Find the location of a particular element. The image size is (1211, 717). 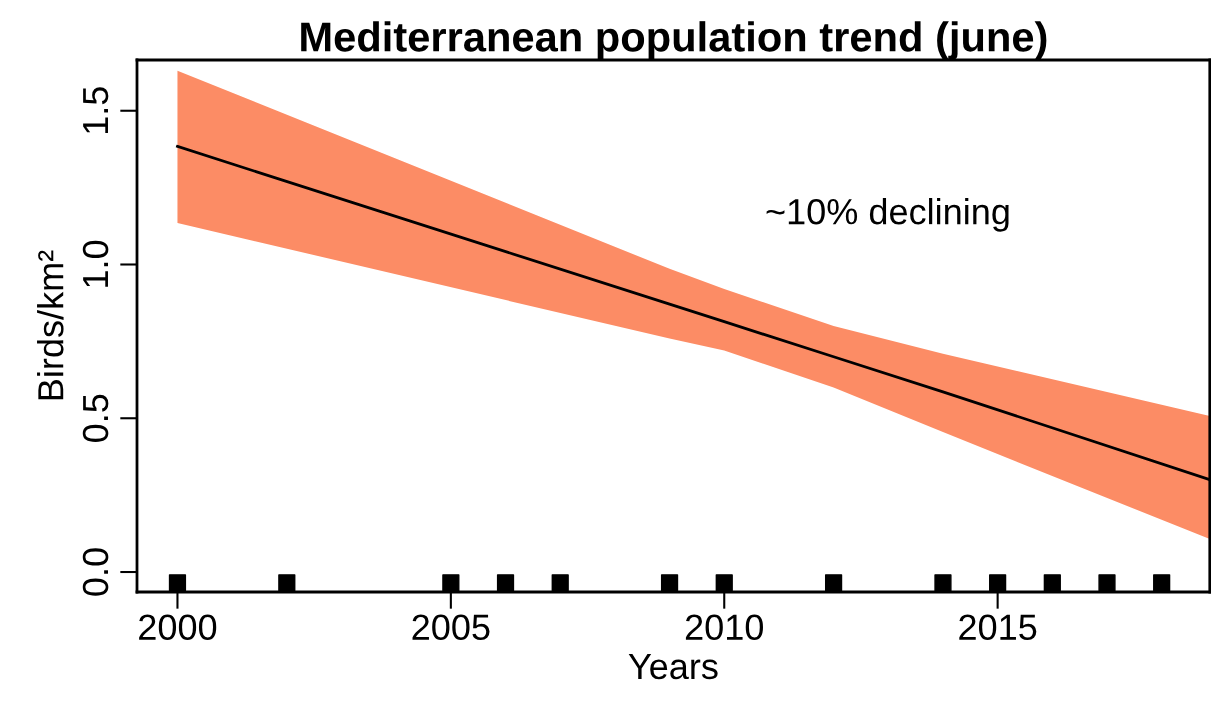

y-axis-title: Birds/km² is located at coordinates (50, 325).